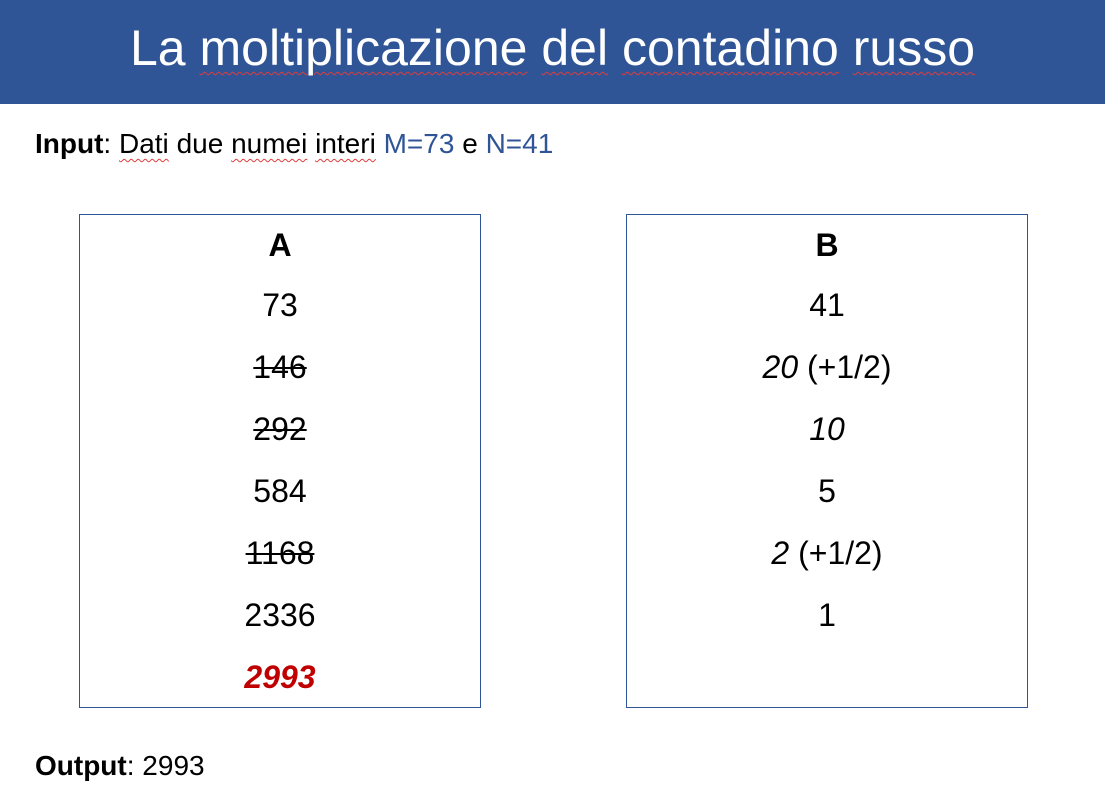  Describe the element at coordinates (200, 143) in the screenshot. I see `input-word: due` at that location.